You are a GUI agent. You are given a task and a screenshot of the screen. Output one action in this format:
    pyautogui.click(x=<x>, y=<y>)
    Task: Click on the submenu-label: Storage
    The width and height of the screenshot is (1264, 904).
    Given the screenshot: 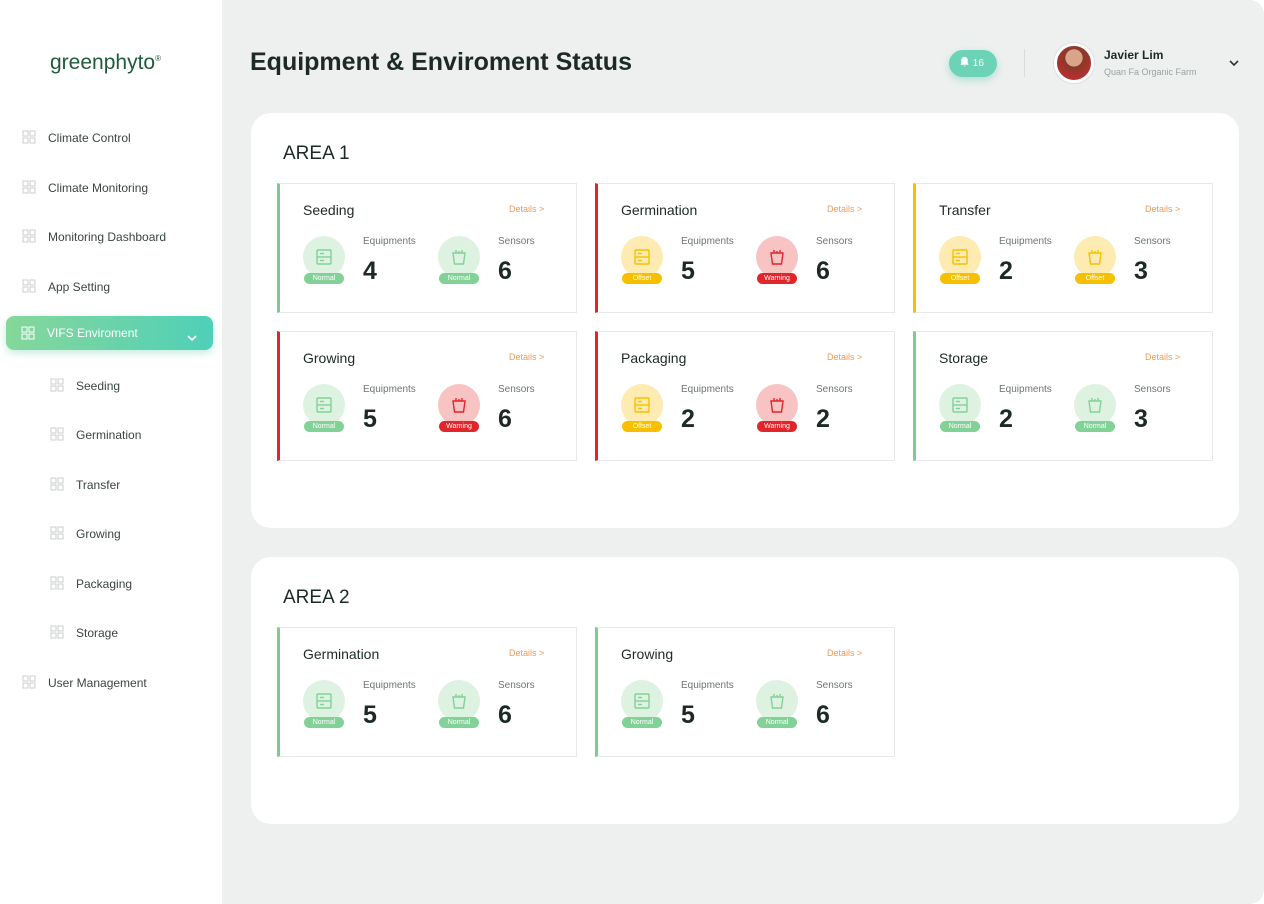 What is the action you would take?
    pyautogui.click(x=97, y=633)
    